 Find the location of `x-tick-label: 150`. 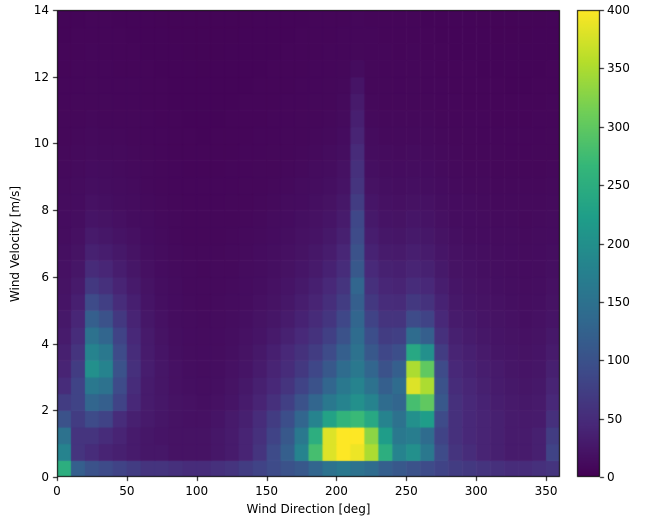

x-tick-label: 150 is located at coordinates (267, 491).